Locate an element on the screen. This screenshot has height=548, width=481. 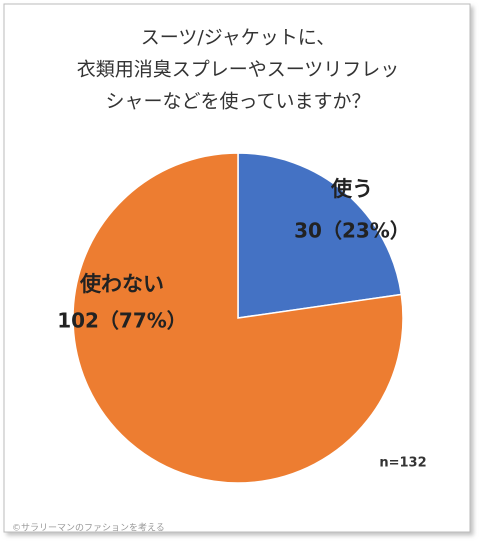
chart-title: スーツ/ジャケットに、 is located at coordinates (238, 38).